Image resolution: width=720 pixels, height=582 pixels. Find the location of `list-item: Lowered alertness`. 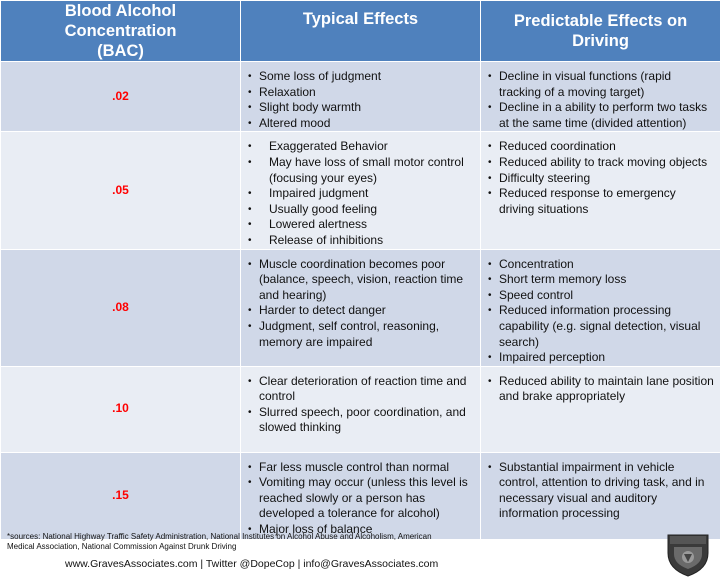

list-item: Lowered alertness is located at coordinates (357, 225).